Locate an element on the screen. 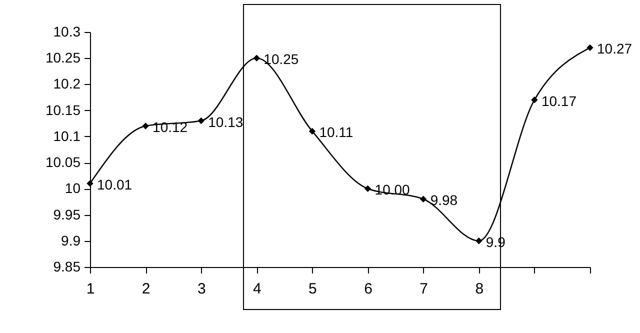 The image size is (640, 333). y-tick-label: 10.1 is located at coordinates (67, 136).